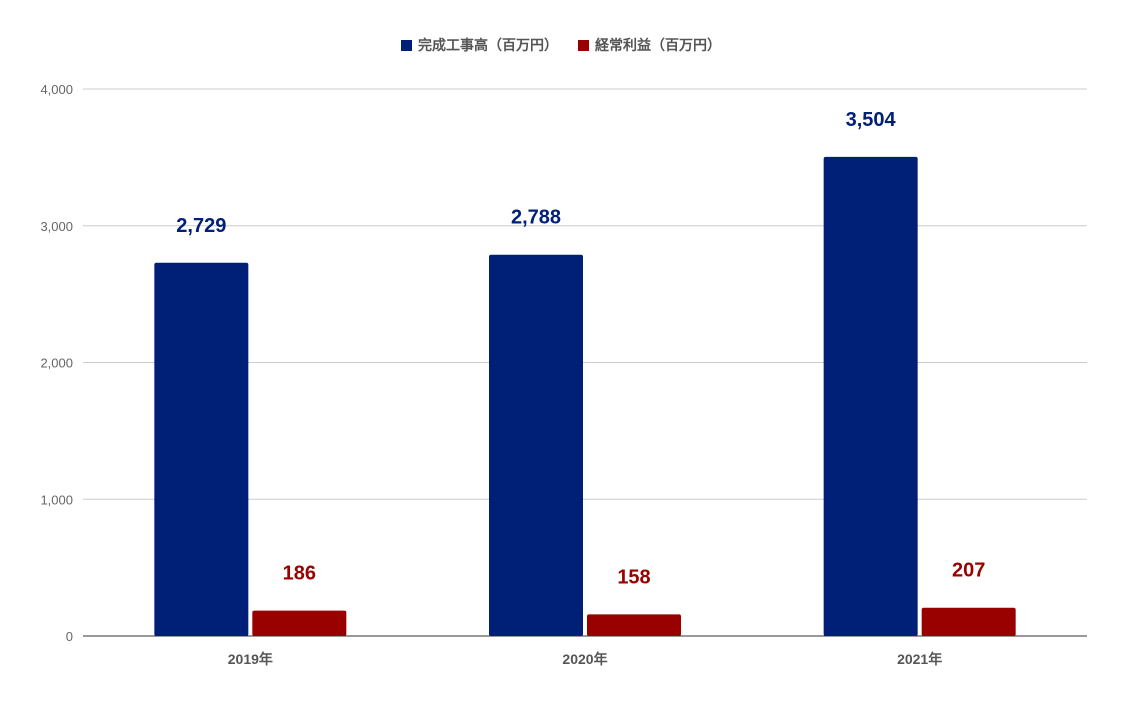 This screenshot has width=1122, height=703. I want to click on data-label: 2,788, so click(536, 218).